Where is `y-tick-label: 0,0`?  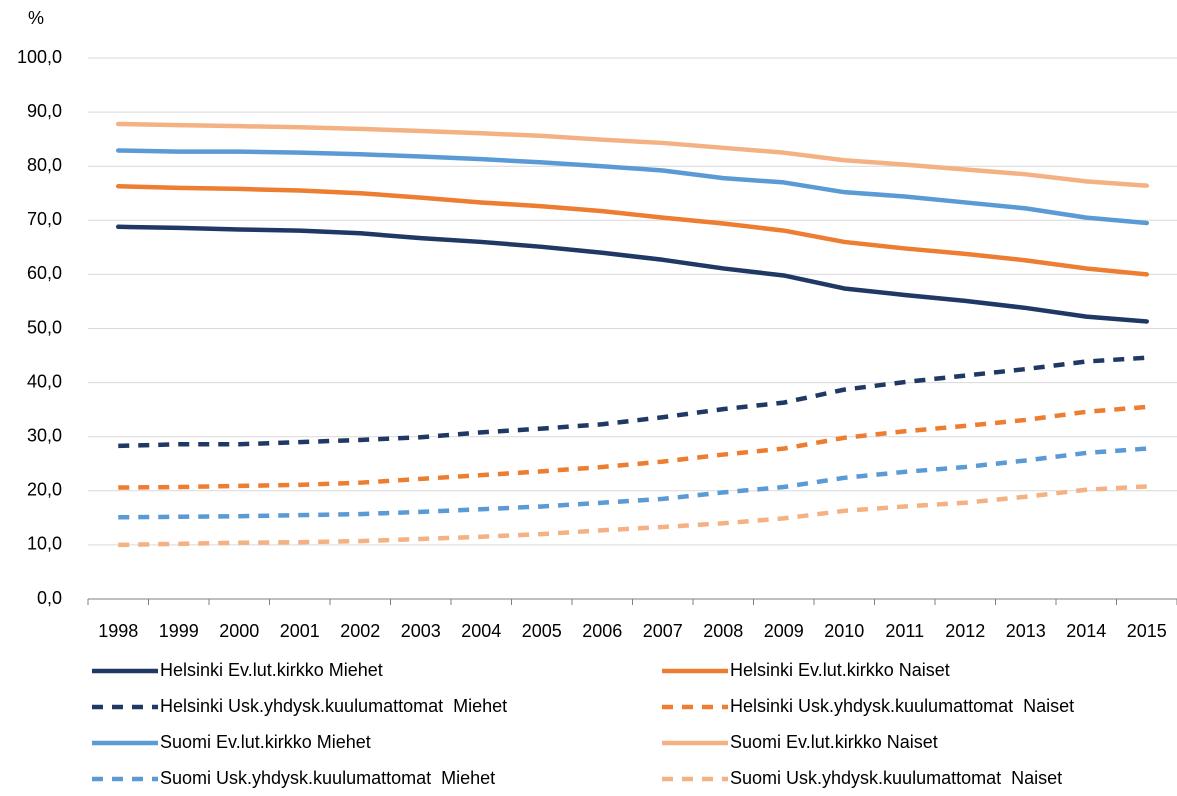 y-tick-label: 0,0 is located at coordinates (49, 598).